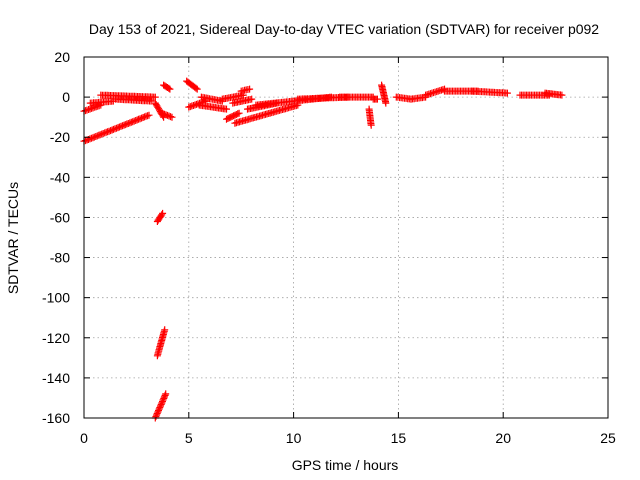 The height and width of the screenshot is (480, 640). What do you see at coordinates (503, 438) in the screenshot?
I see `x-tick-label: 20` at bounding box center [503, 438].